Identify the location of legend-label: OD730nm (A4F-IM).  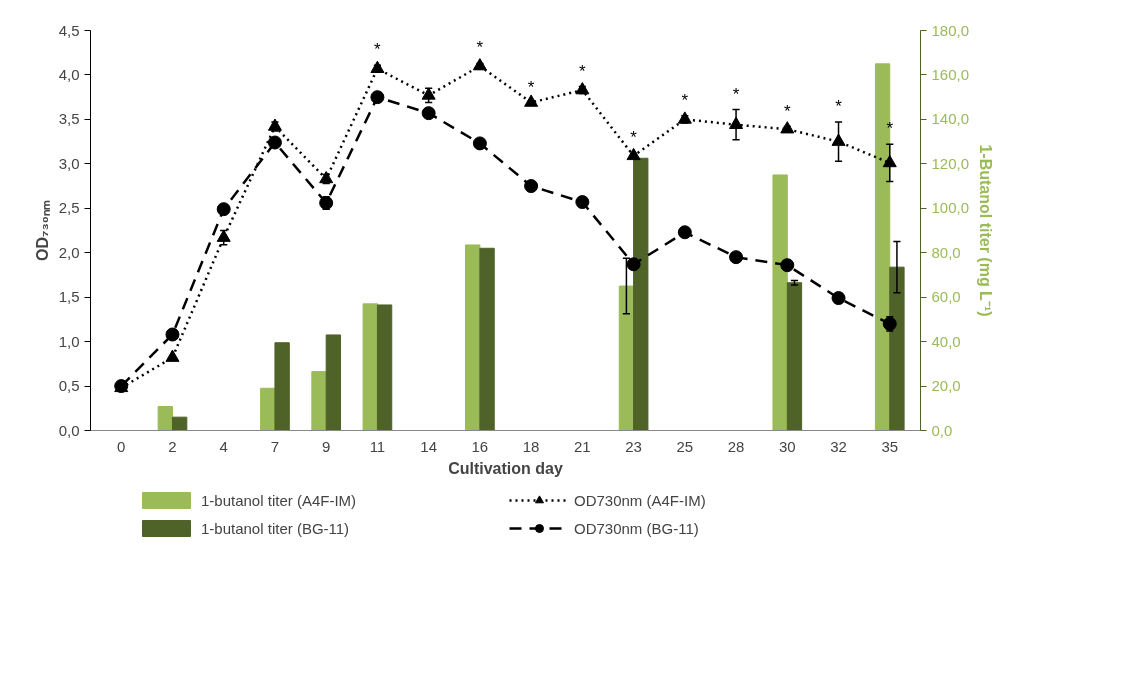
(640, 500).